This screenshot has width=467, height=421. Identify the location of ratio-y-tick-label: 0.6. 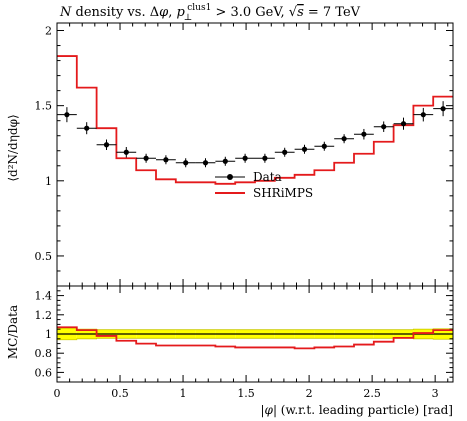
(44, 372).